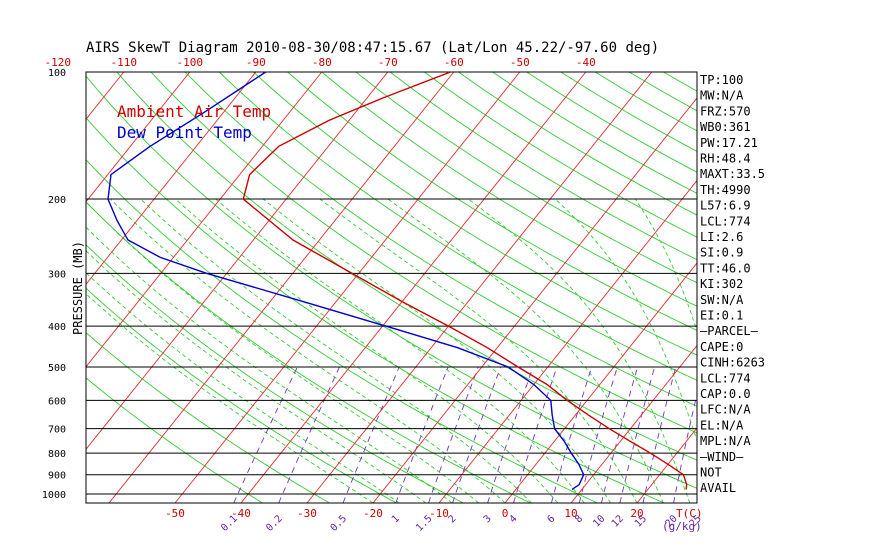  I want to click on index-entry: MW:N/A, so click(722, 96).